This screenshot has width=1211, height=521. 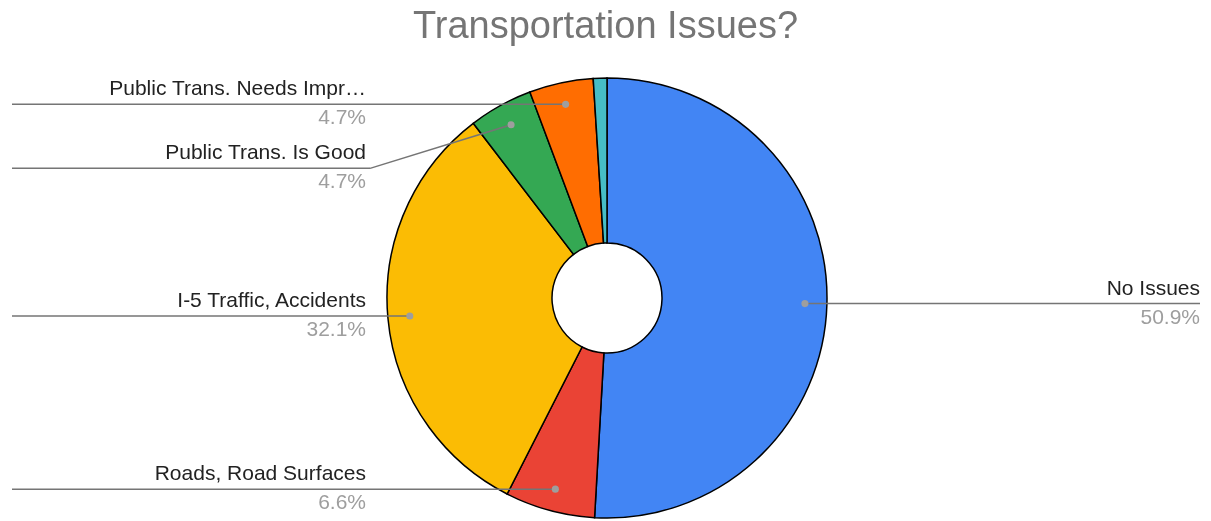 What do you see at coordinates (265, 152) in the screenshot?
I see `slice-label: Public Trans. Is Good` at bounding box center [265, 152].